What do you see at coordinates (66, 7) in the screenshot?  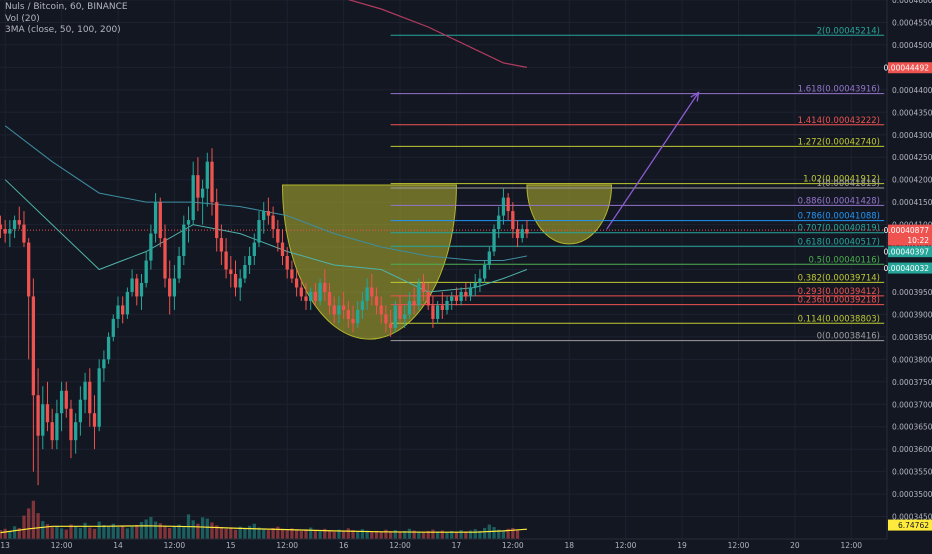 I see `symbol-legend: Nuls / Bitcoin, 60, BINANCE` at bounding box center [66, 7].